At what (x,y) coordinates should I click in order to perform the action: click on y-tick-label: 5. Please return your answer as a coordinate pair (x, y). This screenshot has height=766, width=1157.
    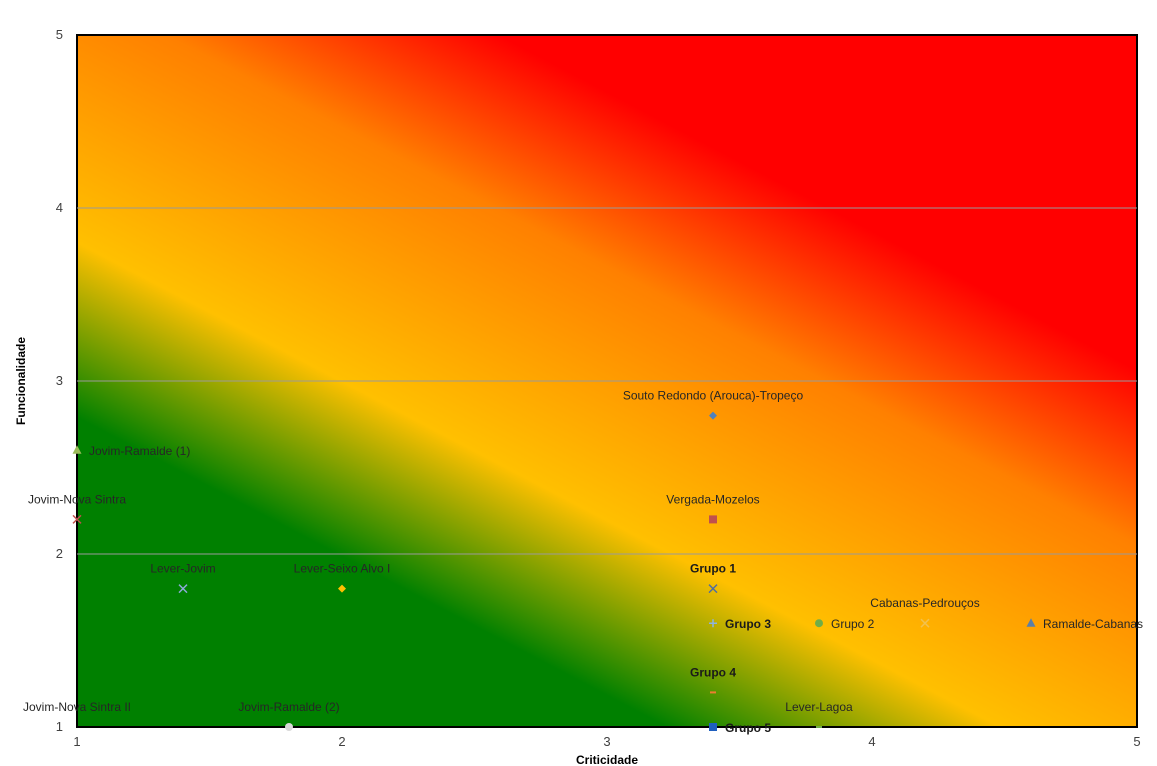
    Looking at the image, I should click on (59, 34).